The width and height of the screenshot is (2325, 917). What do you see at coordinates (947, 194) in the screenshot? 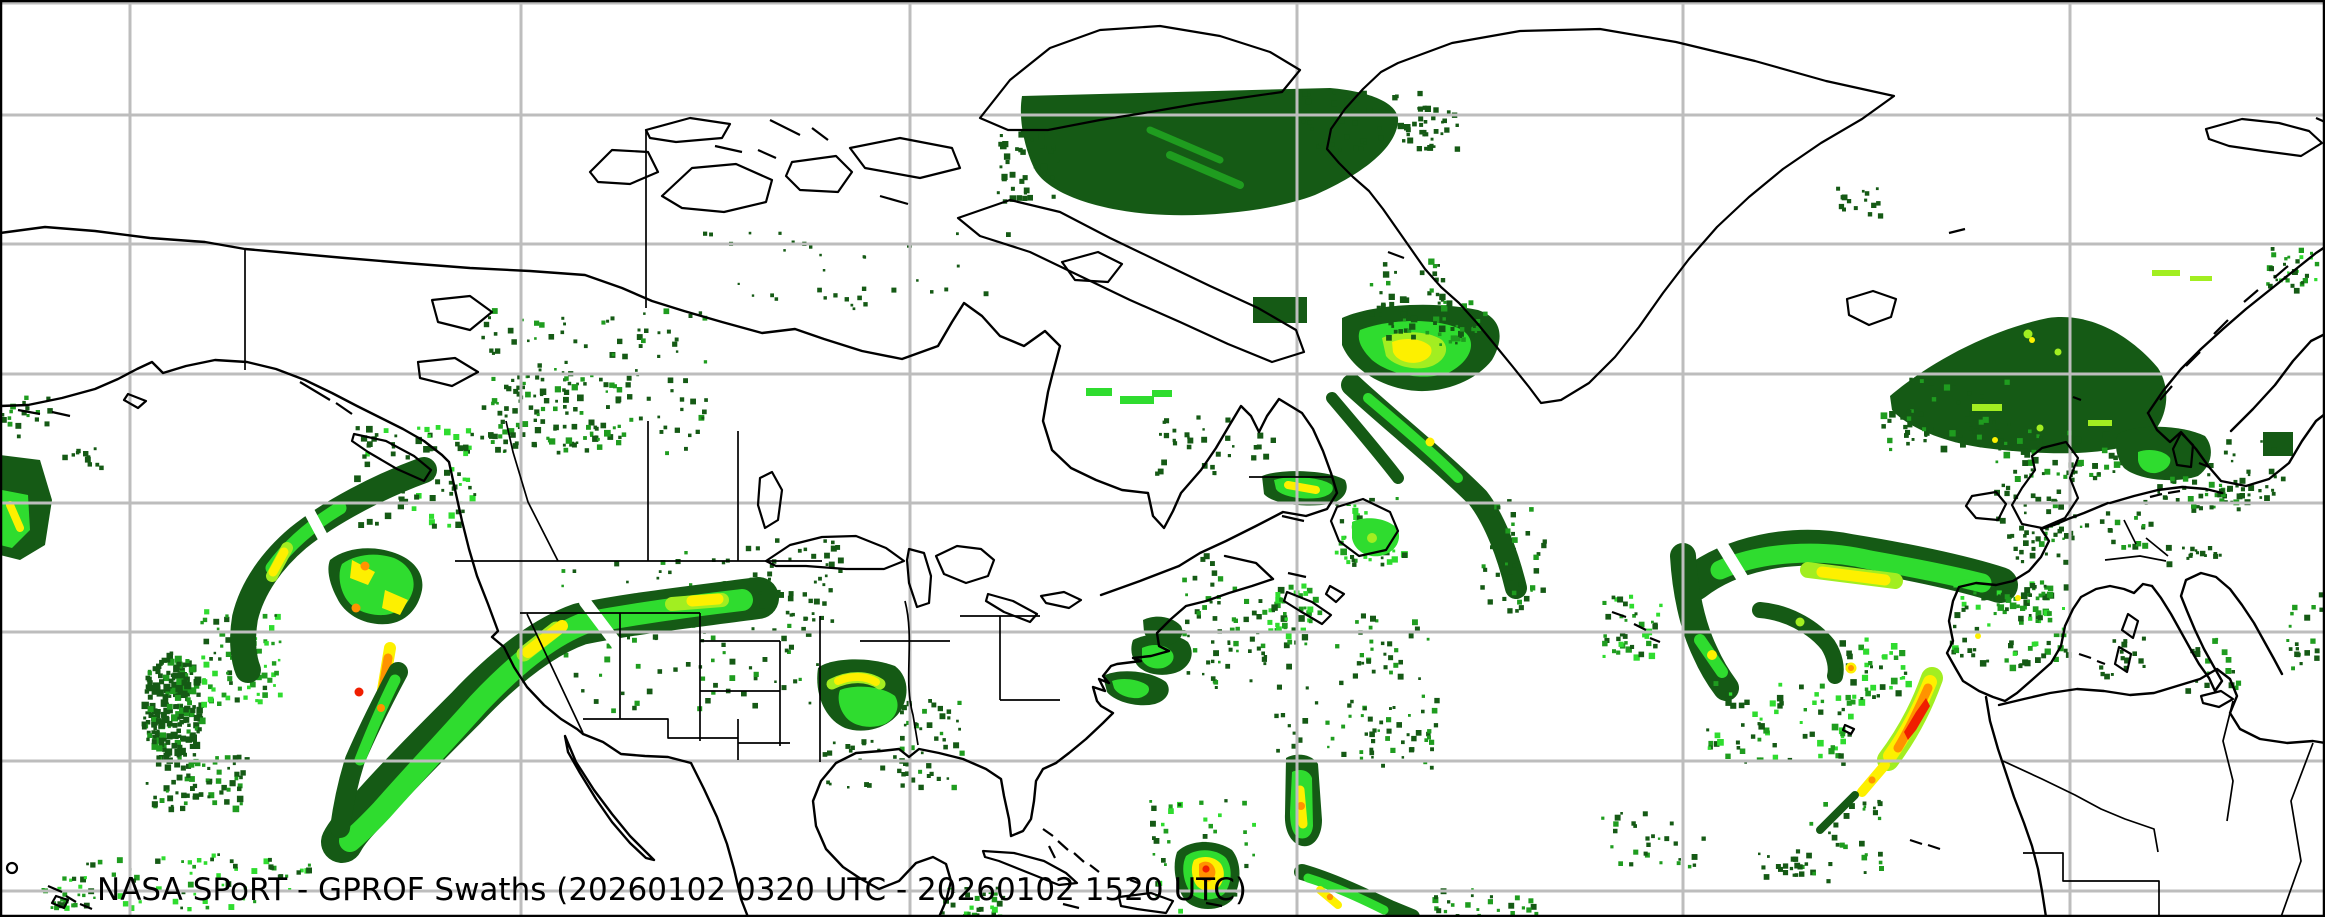
I see `arctic-islands` at bounding box center [947, 194].